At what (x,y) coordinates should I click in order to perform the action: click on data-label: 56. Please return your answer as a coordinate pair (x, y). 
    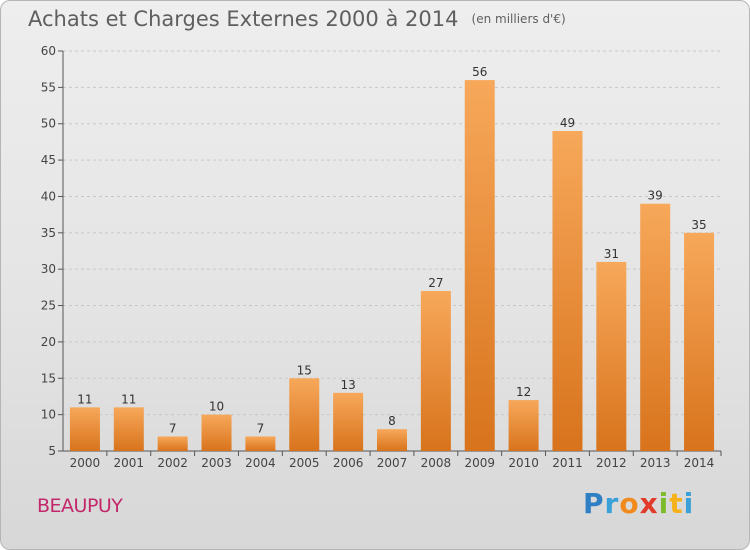
    Looking at the image, I should click on (479, 72).